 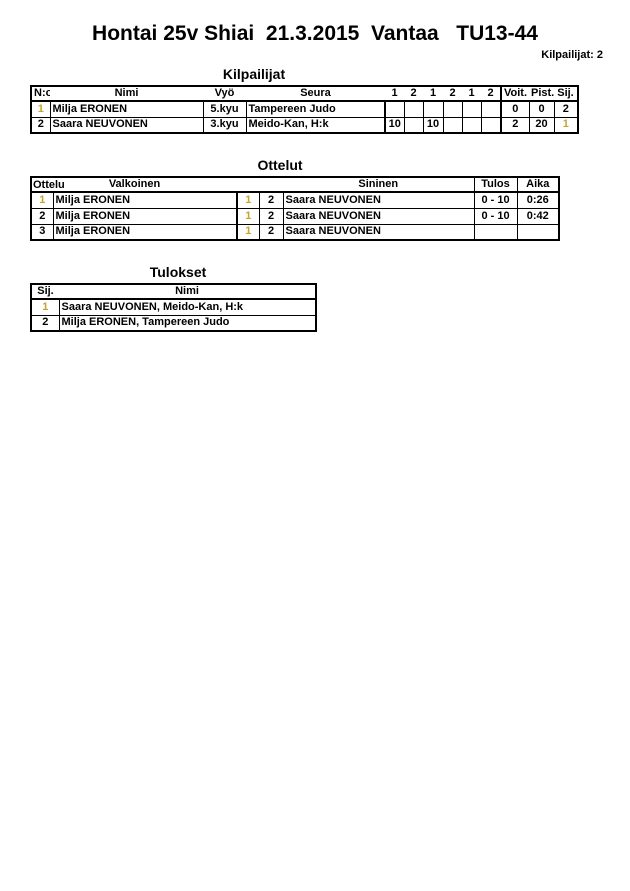 I want to click on result-placement: 2, so click(x=45, y=323).